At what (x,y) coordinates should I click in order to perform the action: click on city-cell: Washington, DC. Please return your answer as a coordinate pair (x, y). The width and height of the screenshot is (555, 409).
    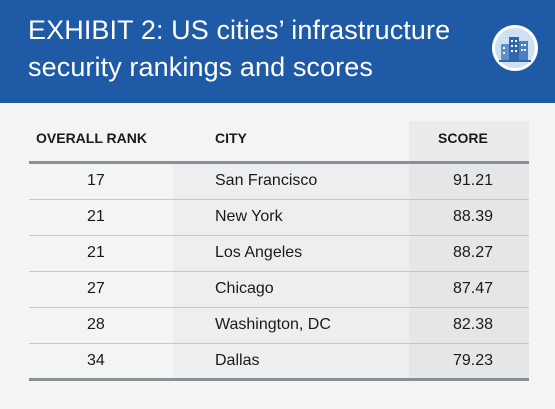
    Looking at the image, I should click on (273, 324).